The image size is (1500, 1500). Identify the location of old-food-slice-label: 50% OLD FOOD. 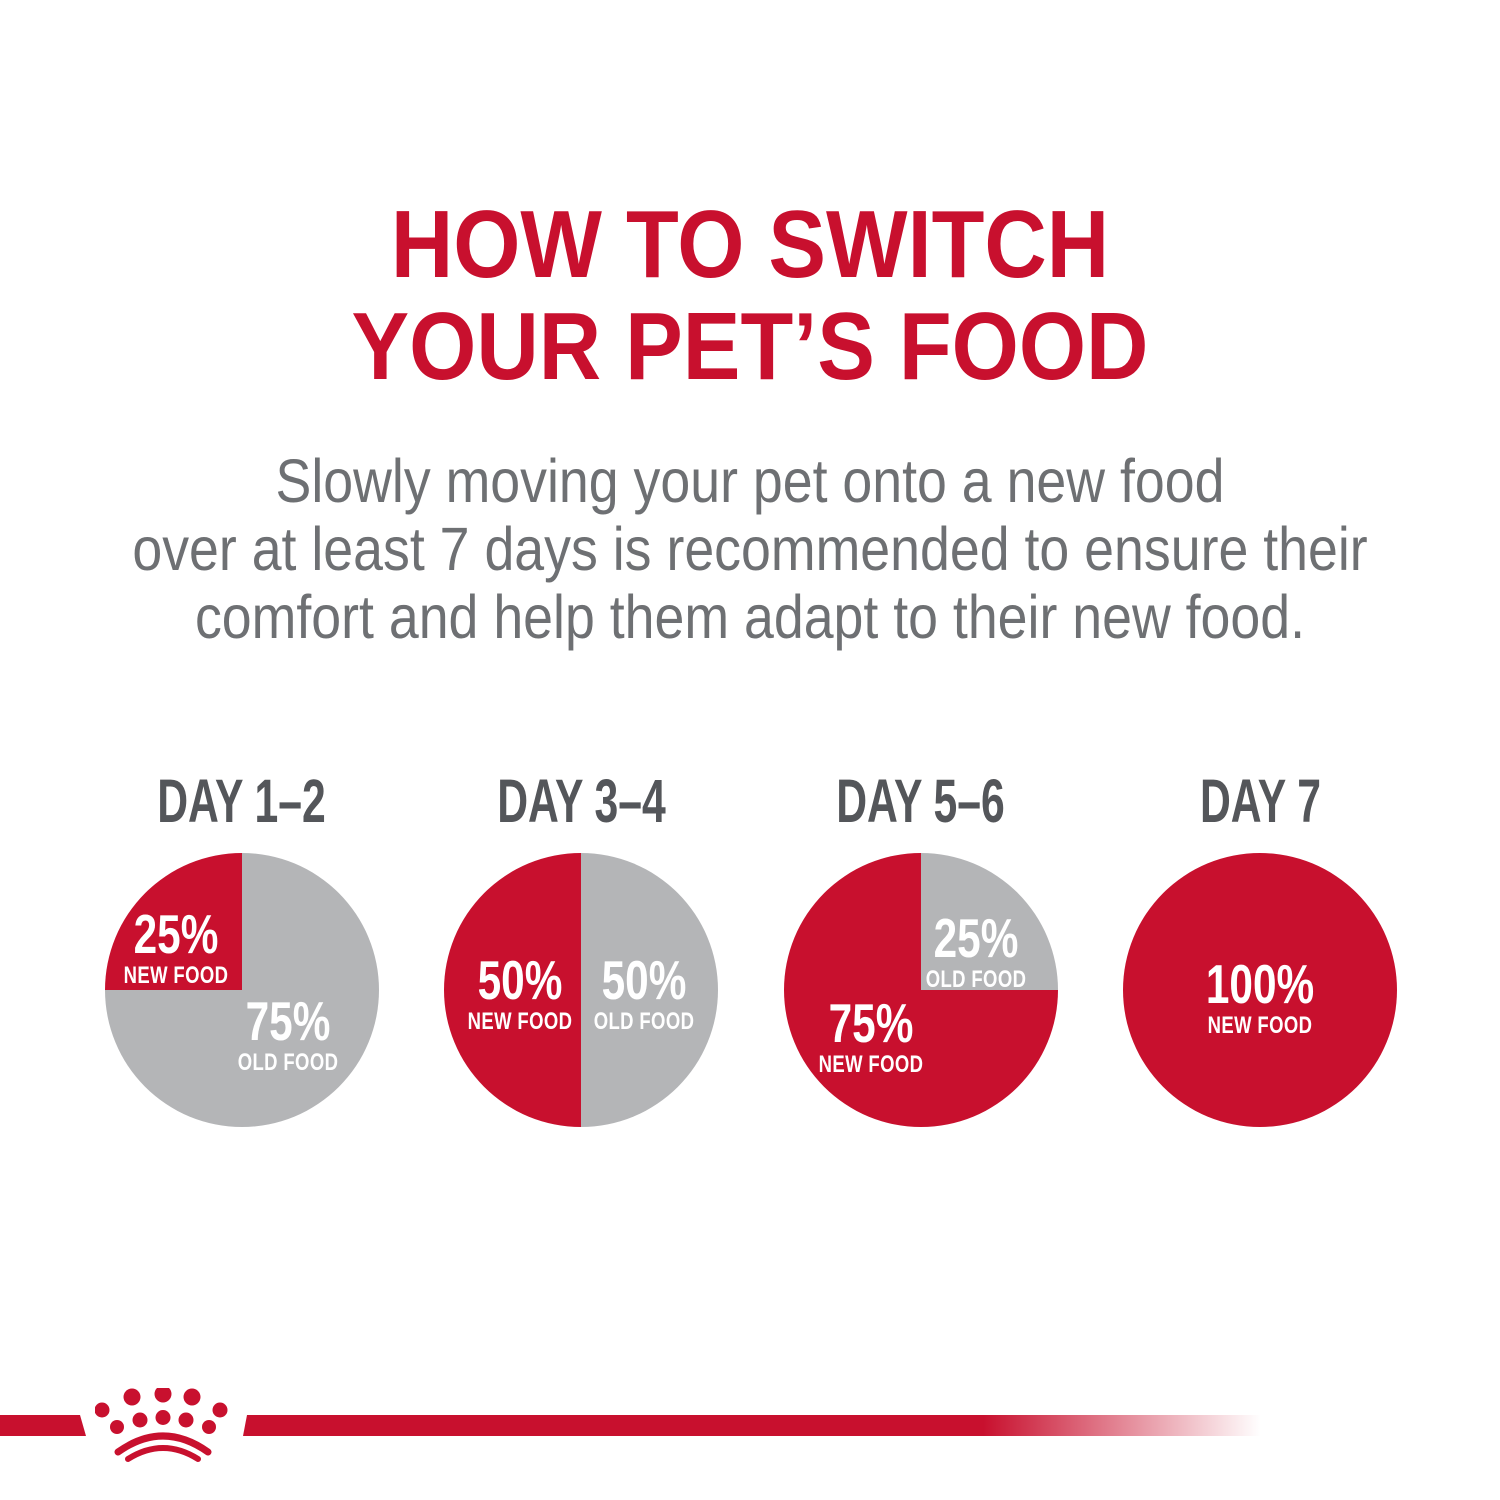
(644, 992).